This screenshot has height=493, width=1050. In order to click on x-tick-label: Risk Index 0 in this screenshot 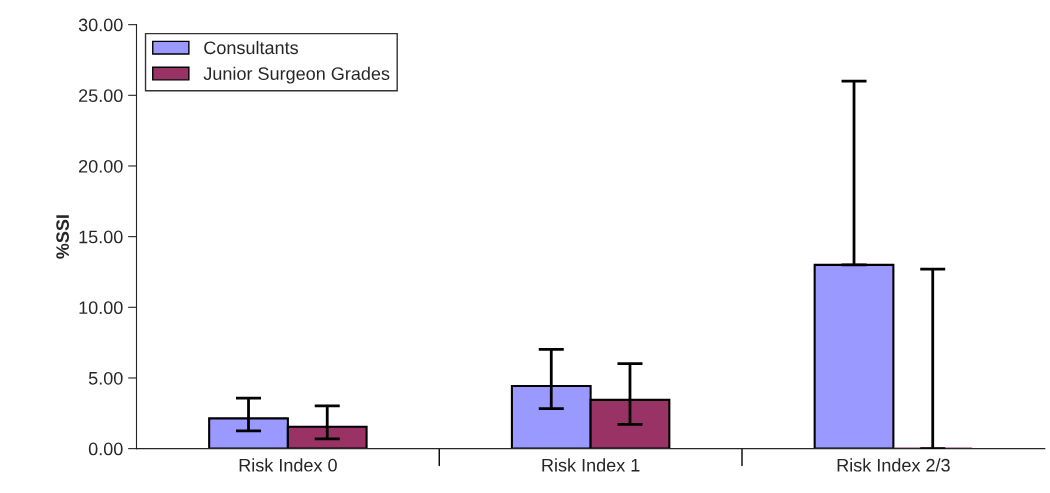, I will do `click(288, 465)`.